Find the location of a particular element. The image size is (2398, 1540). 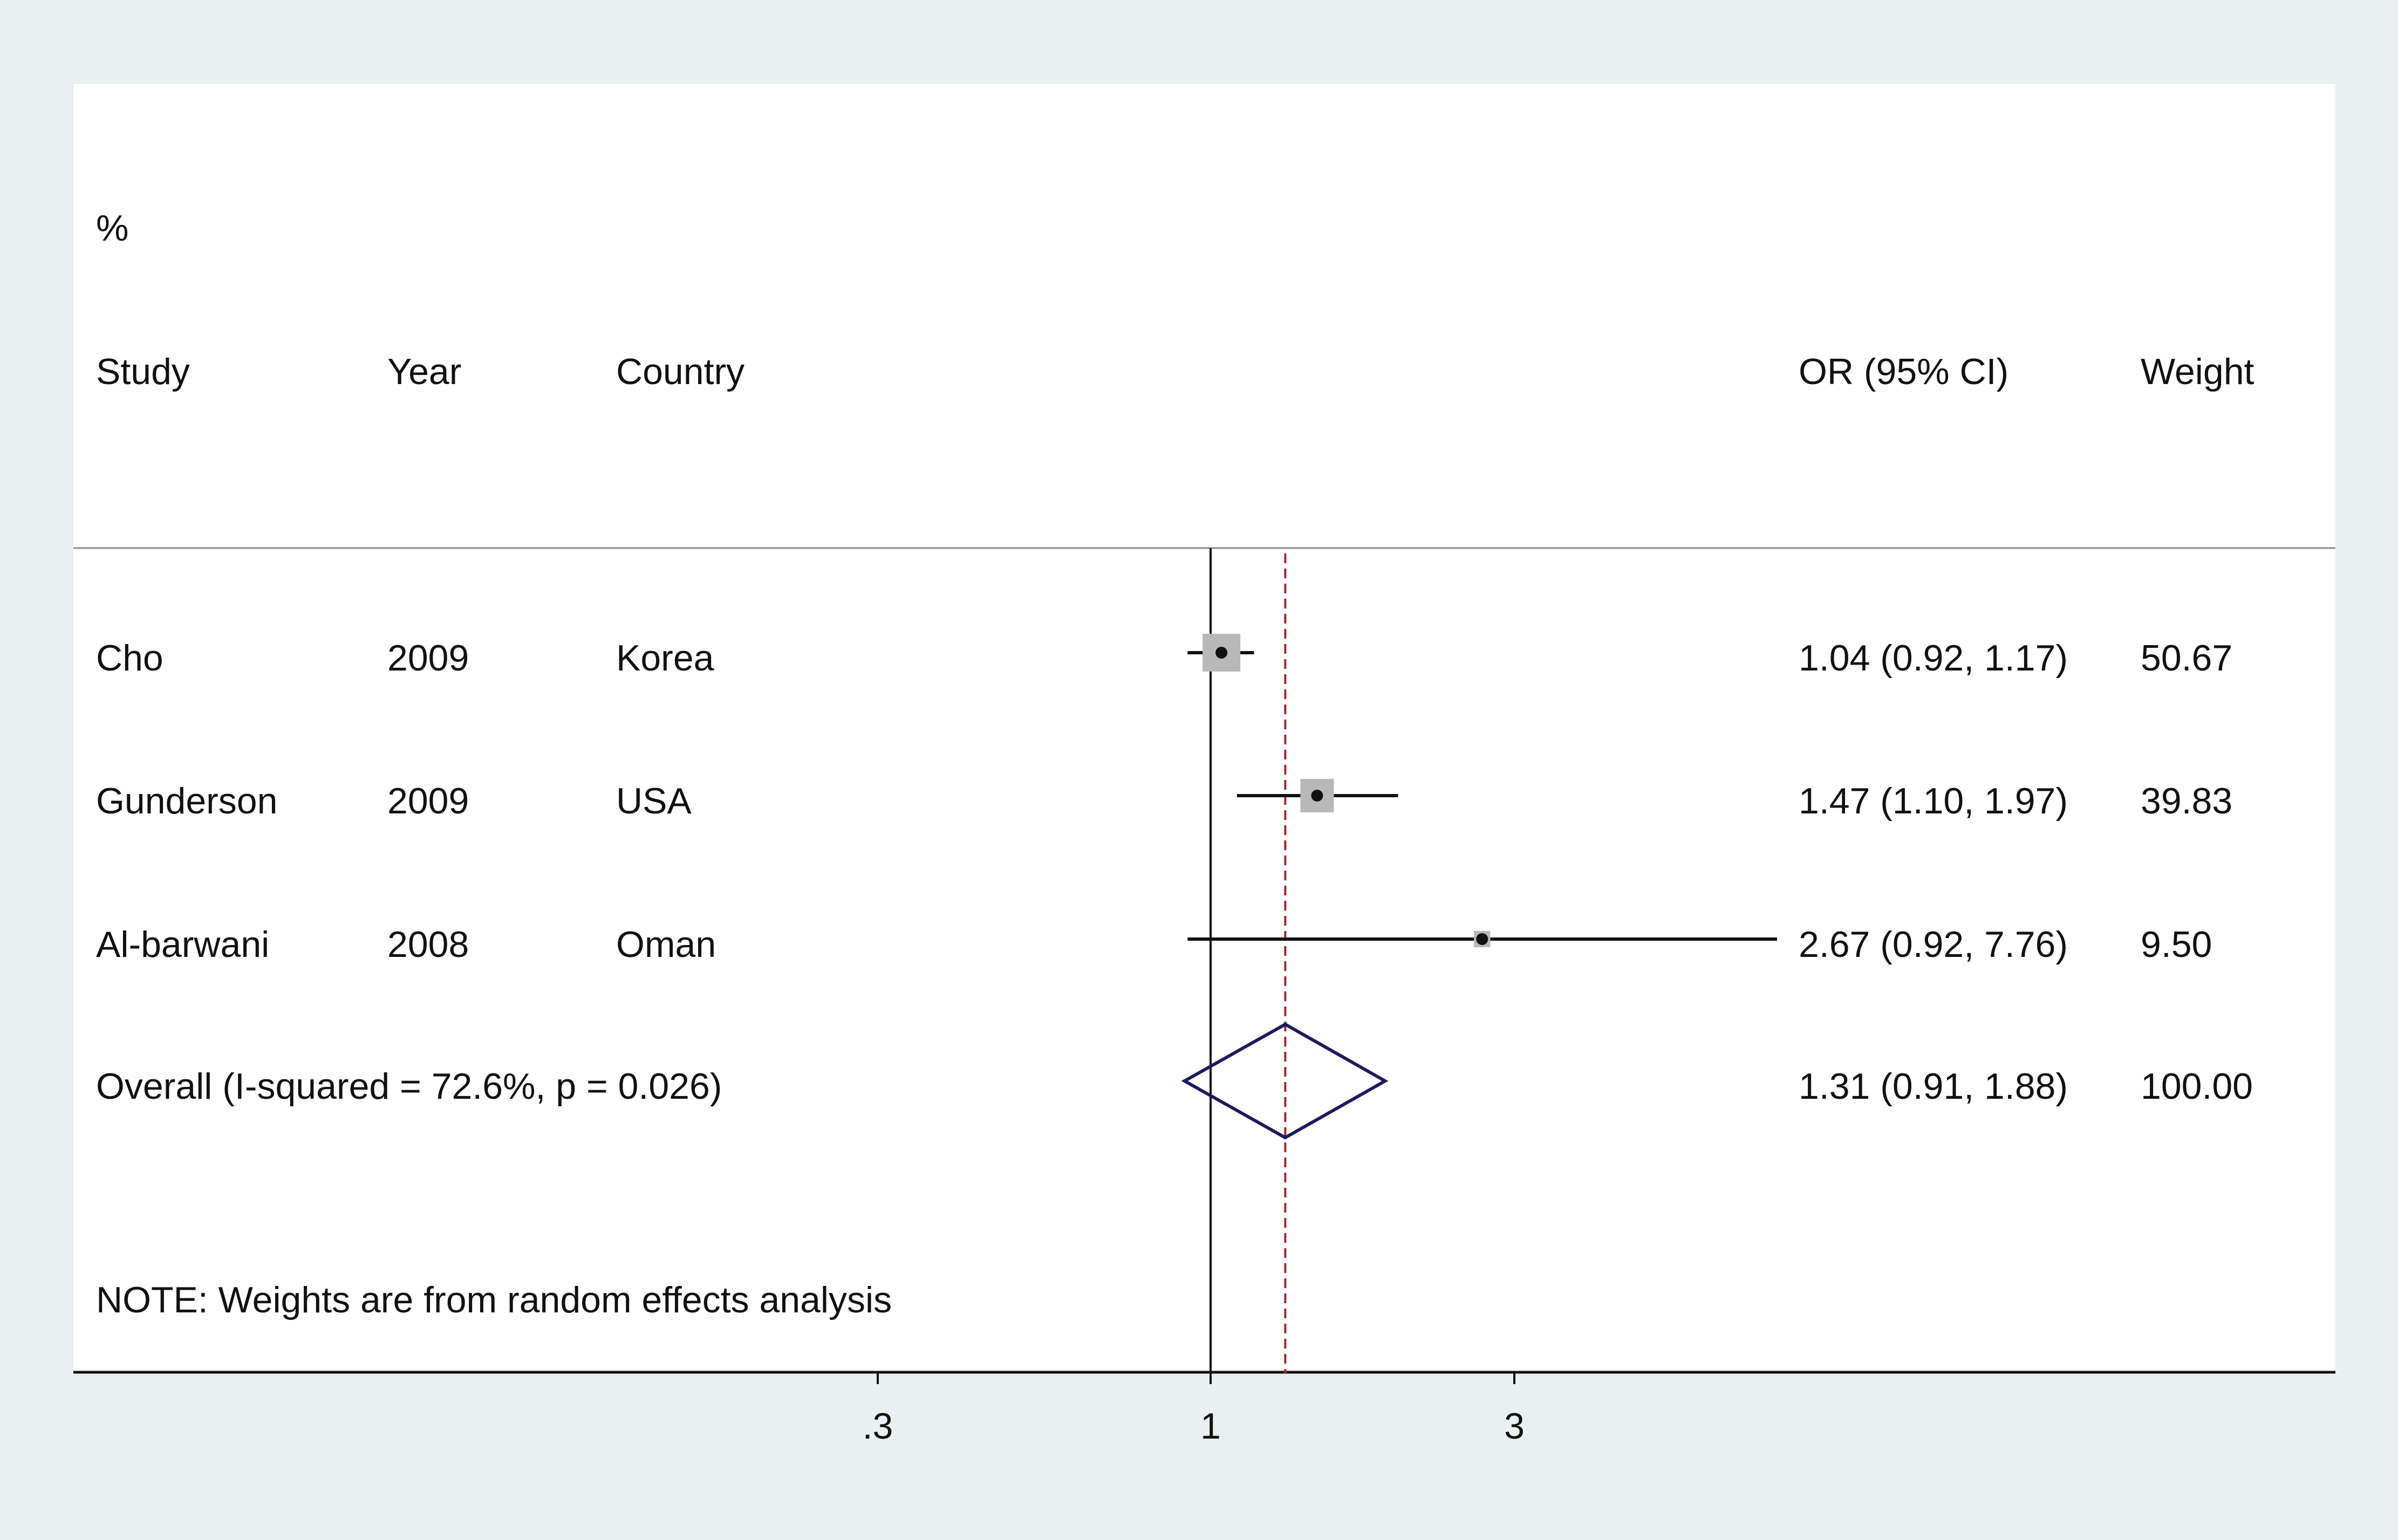

overall-weight: 100.00 is located at coordinates (2197, 1086).